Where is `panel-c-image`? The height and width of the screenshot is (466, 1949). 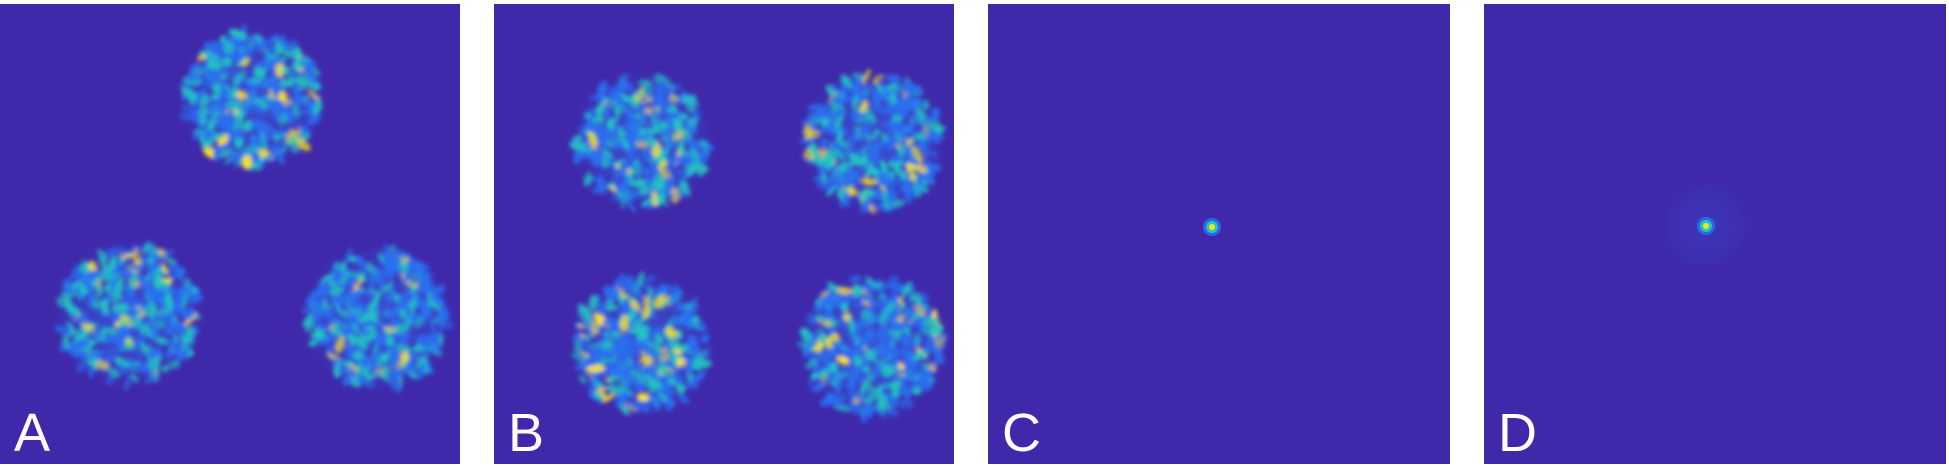 panel-c-image is located at coordinates (1212, 227).